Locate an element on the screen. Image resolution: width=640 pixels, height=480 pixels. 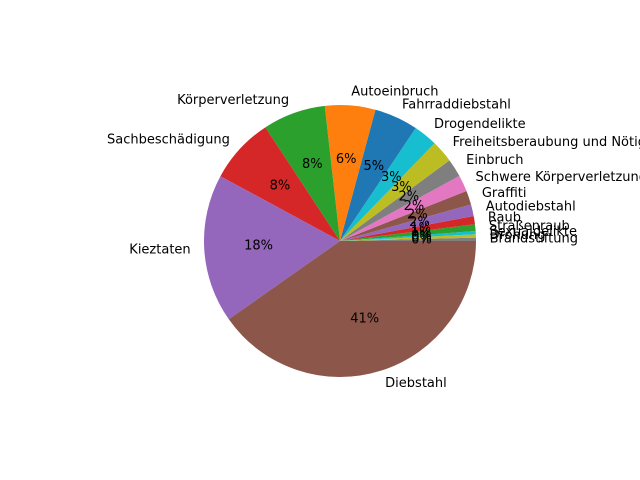
slice-label-drogendelikte: Drogendelikte is located at coordinates (480, 124).